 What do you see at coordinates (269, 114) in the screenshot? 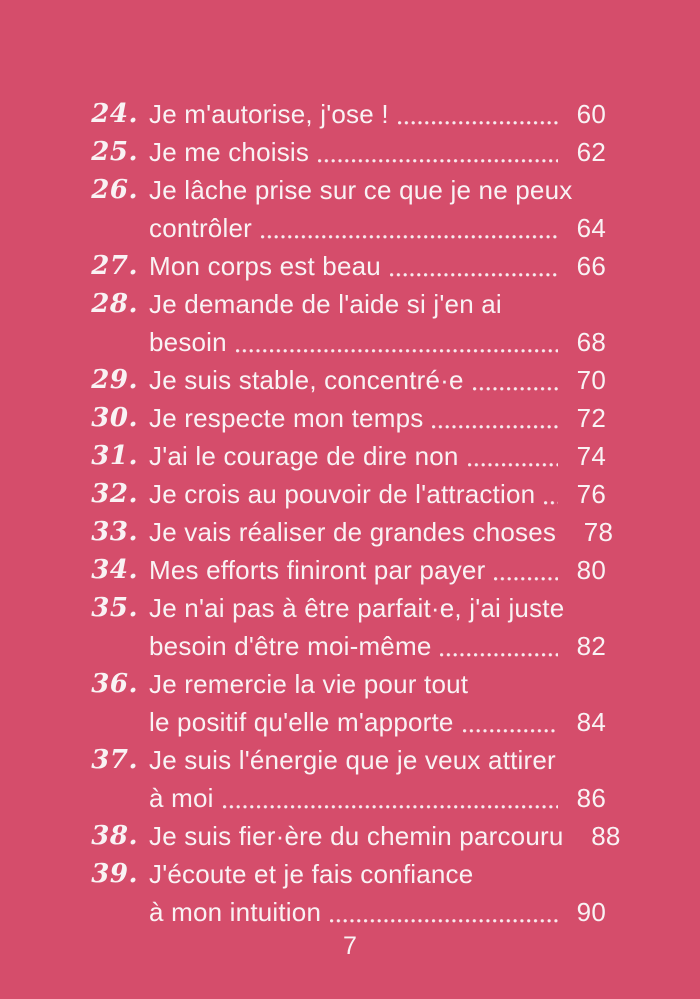
I see `entry-text: Je m'autorise, j'ose !` at bounding box center [269, 114].